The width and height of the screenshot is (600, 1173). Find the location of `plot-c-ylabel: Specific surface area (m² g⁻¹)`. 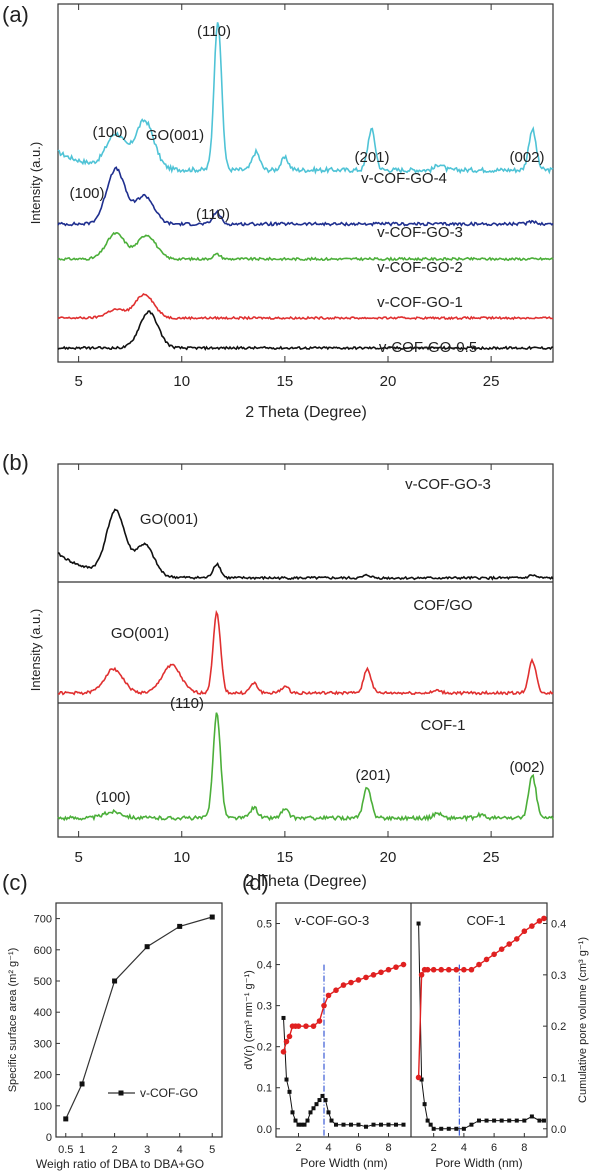

plot-c-ylabel: Specific surface area (m² g⁻¹) is located at coordinates (13, 1020).